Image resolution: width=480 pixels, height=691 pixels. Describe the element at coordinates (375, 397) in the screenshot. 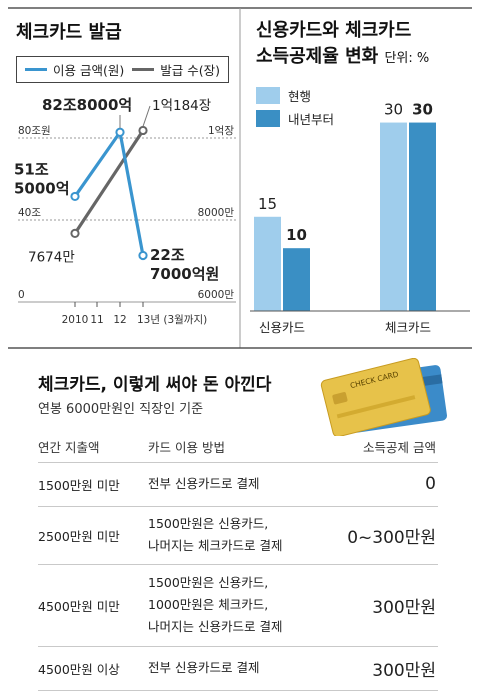

I see `card-front: CHECK CARD` at that location.